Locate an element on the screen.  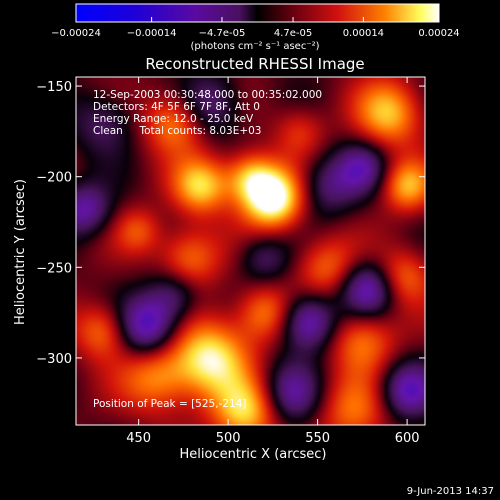
y-tick-label: −200 is located at coordinates (54, 178).